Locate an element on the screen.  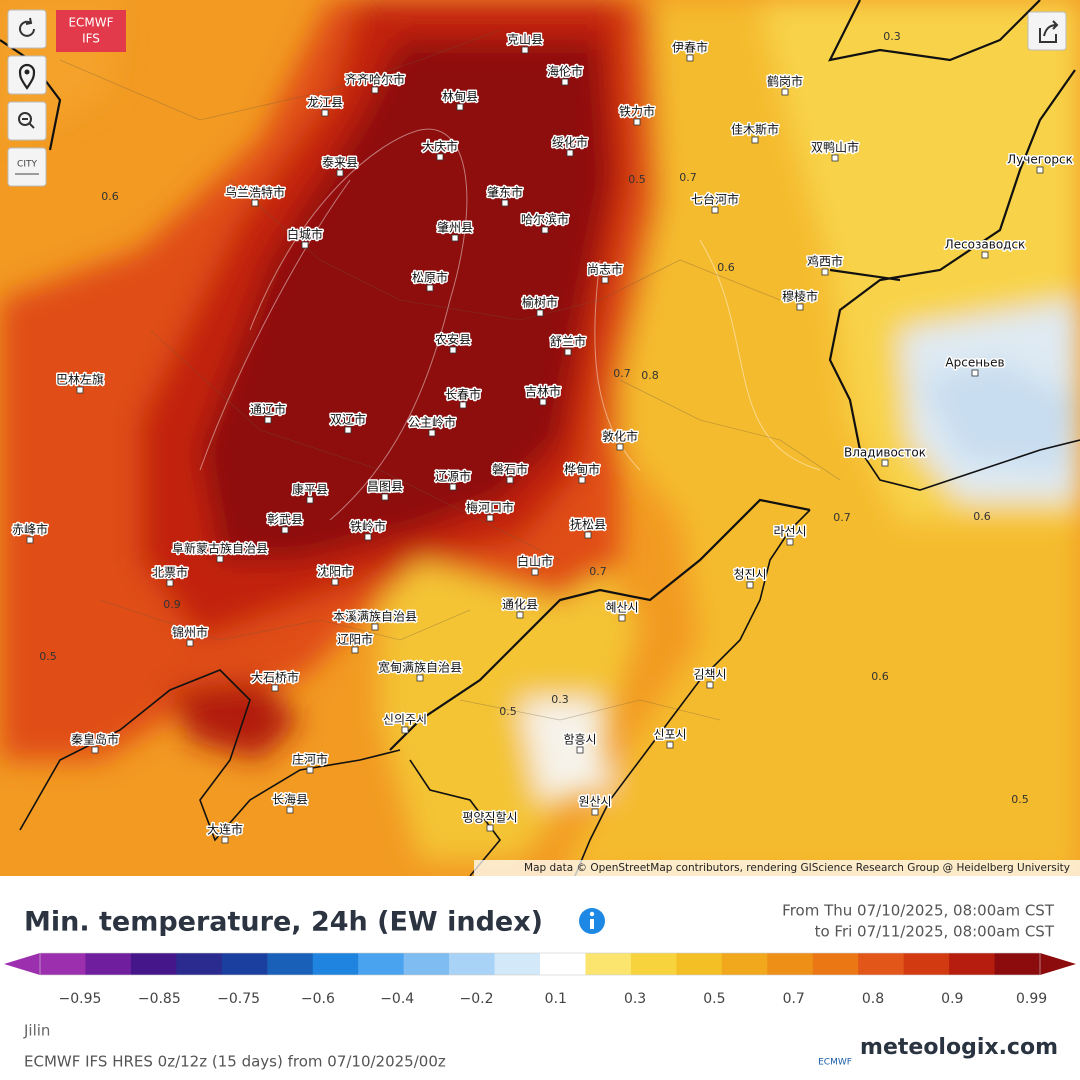
contour-label: 0.3 is located at coordinates (560, 699).